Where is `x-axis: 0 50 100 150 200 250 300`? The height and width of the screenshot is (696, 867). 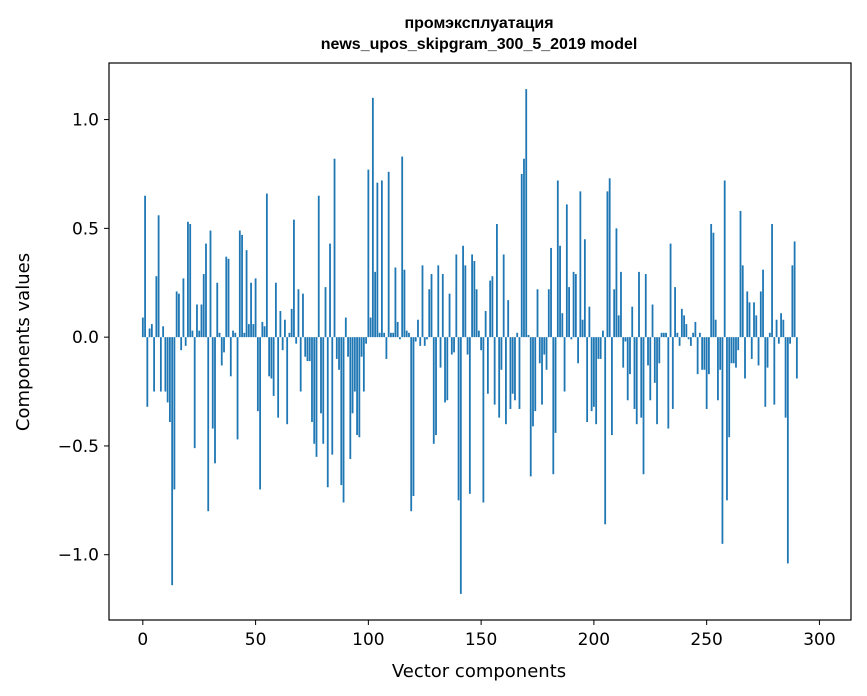 x-axis: 0 50 100 150 200 250 300 is located at coordinates (486, 635).